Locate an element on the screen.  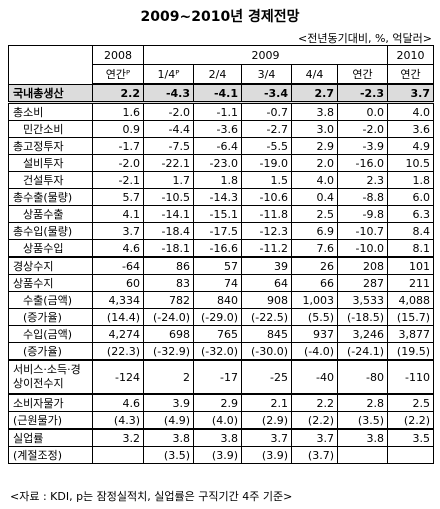
cell: 4,274 is located at coordinates (118, 334).